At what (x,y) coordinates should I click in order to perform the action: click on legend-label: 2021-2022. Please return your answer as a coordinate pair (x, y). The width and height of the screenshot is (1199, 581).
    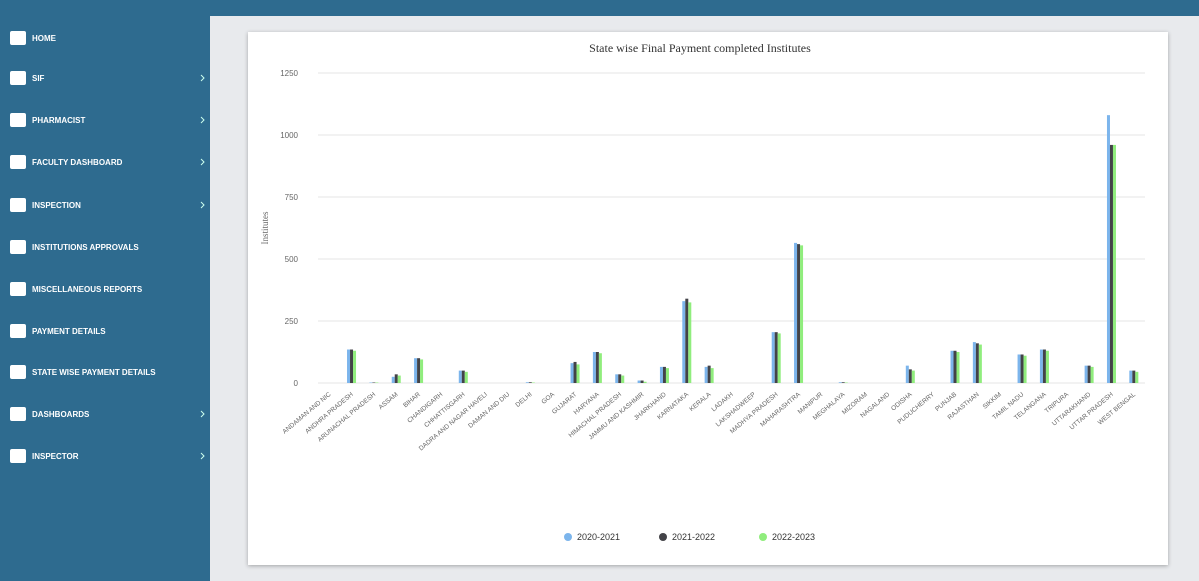
    Looking at the image, I should click on (693, 537).